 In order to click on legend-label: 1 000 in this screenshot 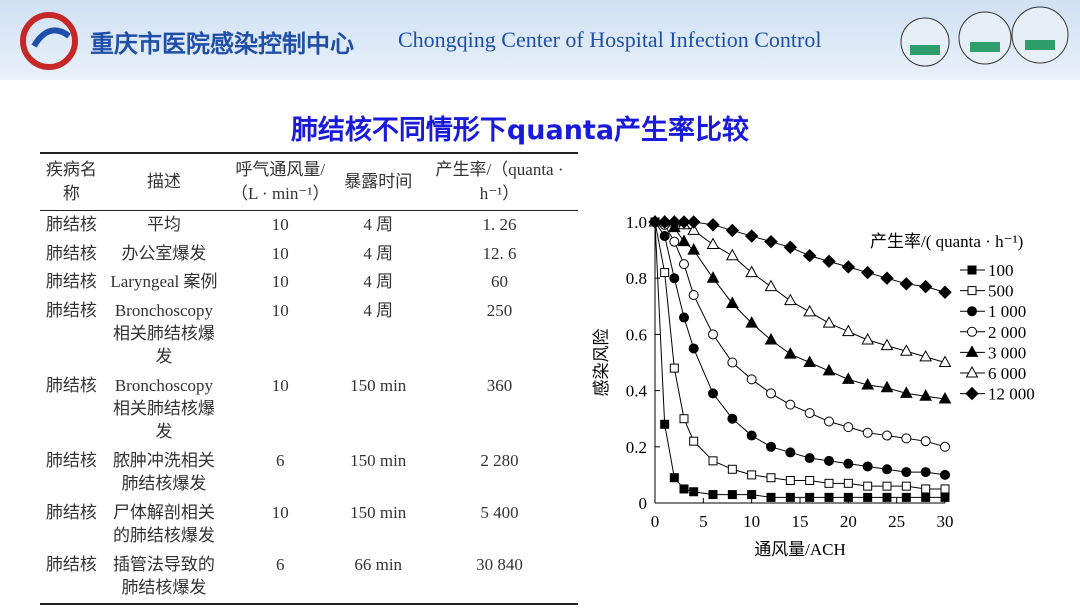, I will do `click(1007, 311)`.